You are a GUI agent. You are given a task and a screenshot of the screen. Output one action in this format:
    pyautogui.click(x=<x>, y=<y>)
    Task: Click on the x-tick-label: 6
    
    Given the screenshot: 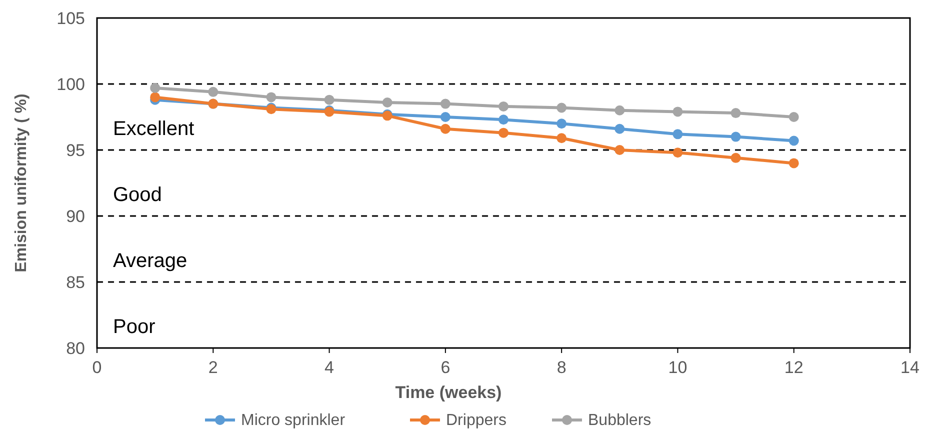 What is the action you would take?
    pyautogui.click(x=445, y=367)
    